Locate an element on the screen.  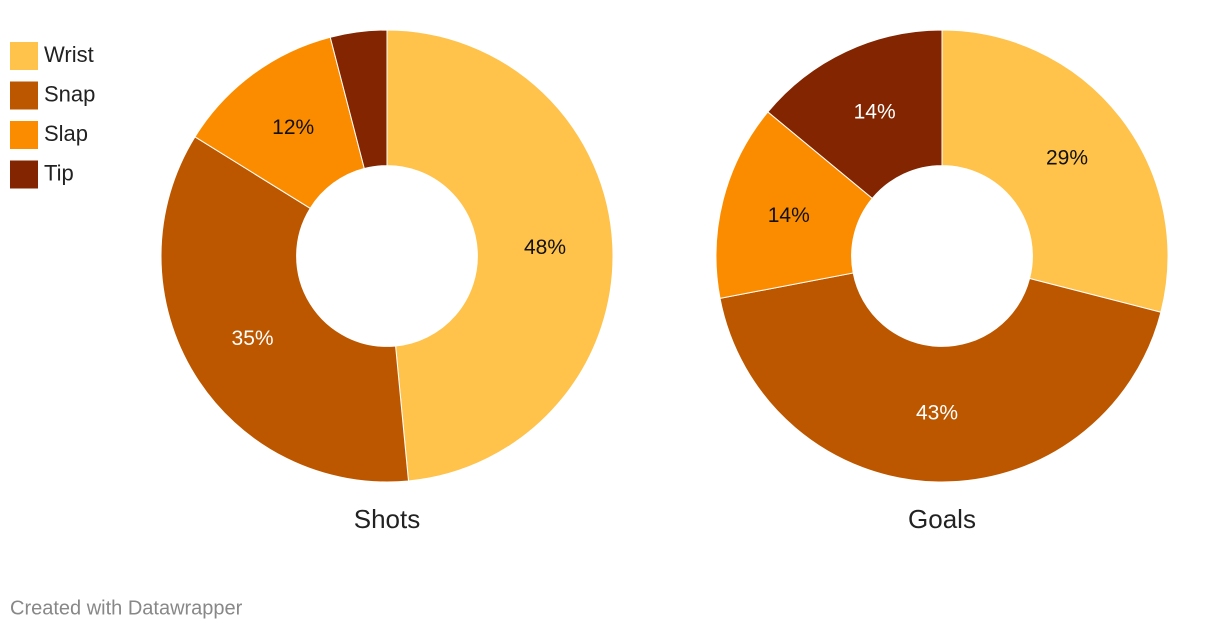
slice-label: 35% is located at coordinates (253, 338).